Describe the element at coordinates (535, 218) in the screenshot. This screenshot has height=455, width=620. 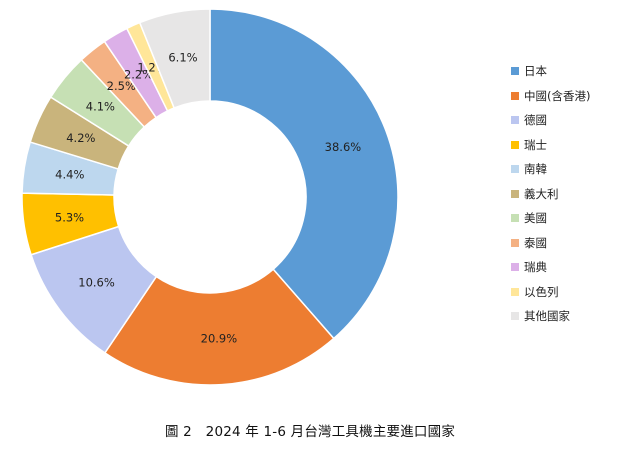
I see `legend-label: 美國` at that location.